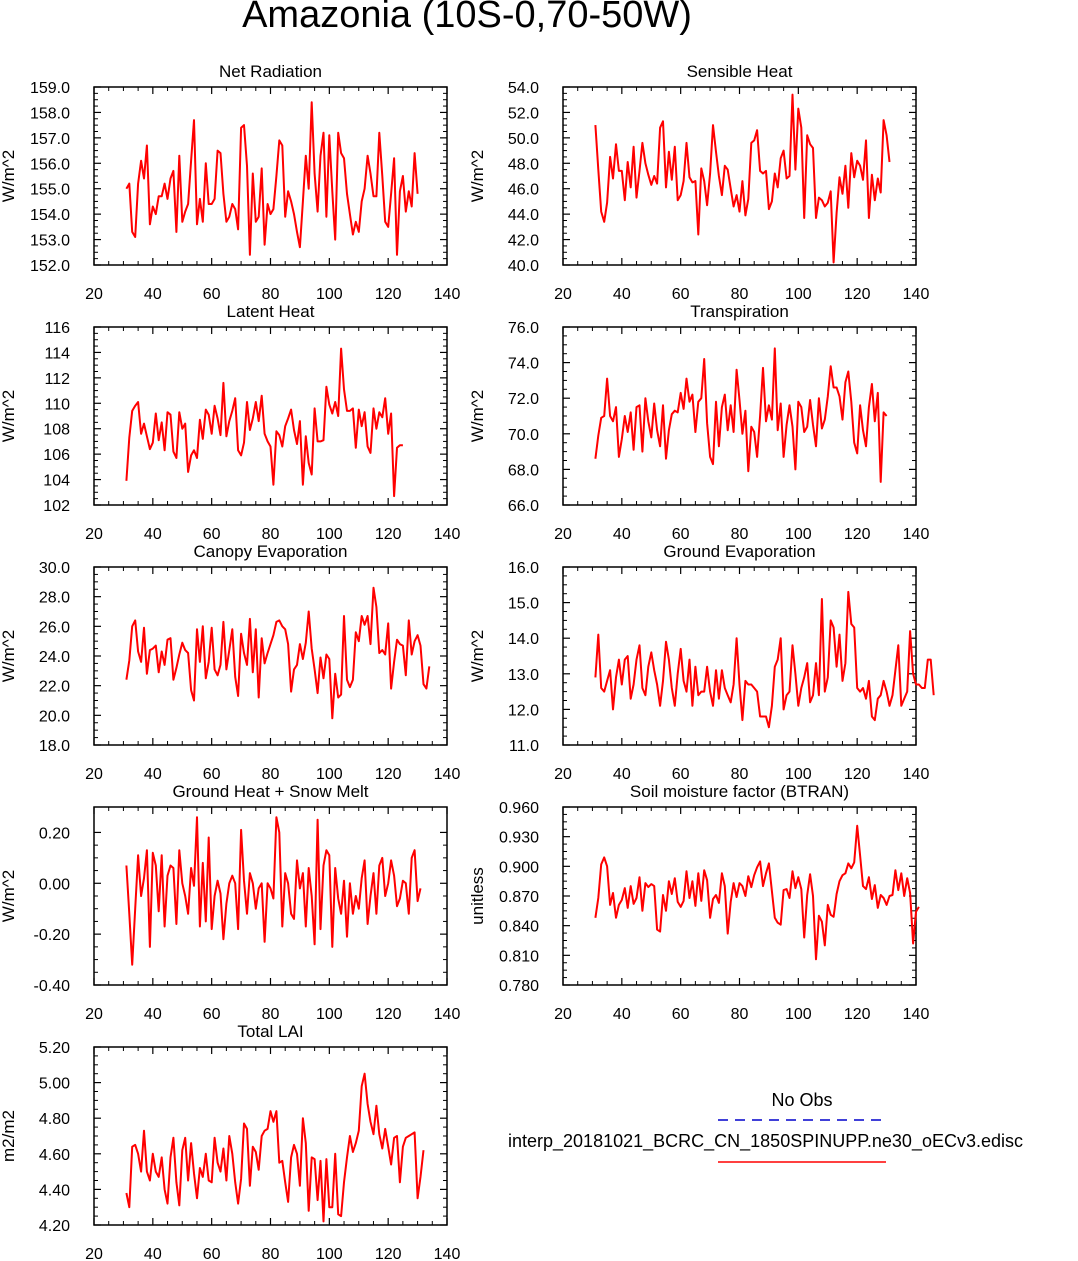 The height and width of the screenshot is (1261, 1078). I want to click on y-tick-label: 76.0, so click(523, 328).